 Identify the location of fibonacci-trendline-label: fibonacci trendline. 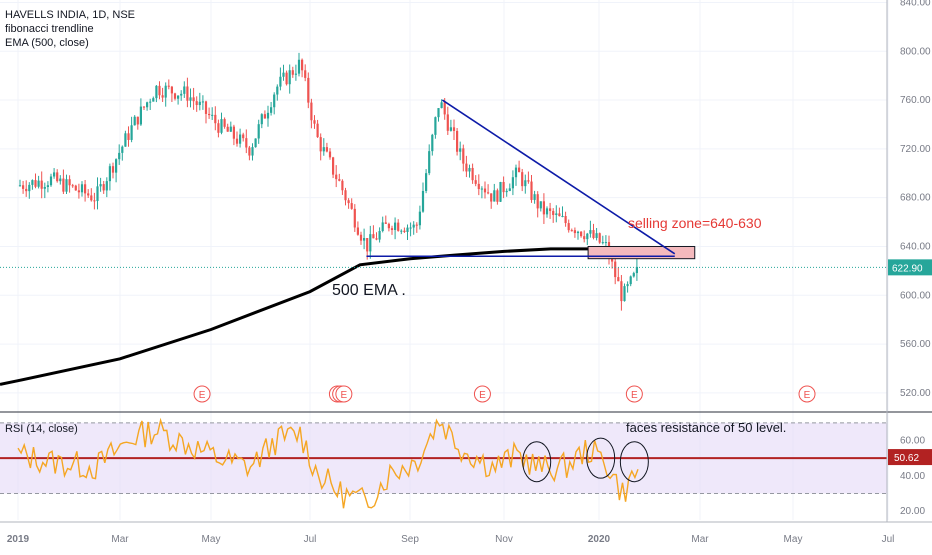
(49, 29).